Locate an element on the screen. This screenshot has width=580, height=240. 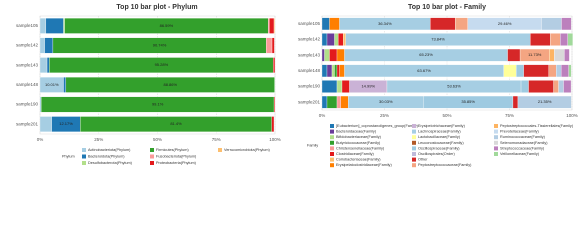
value-label: 21.35% is located at coordinates (545, 101).